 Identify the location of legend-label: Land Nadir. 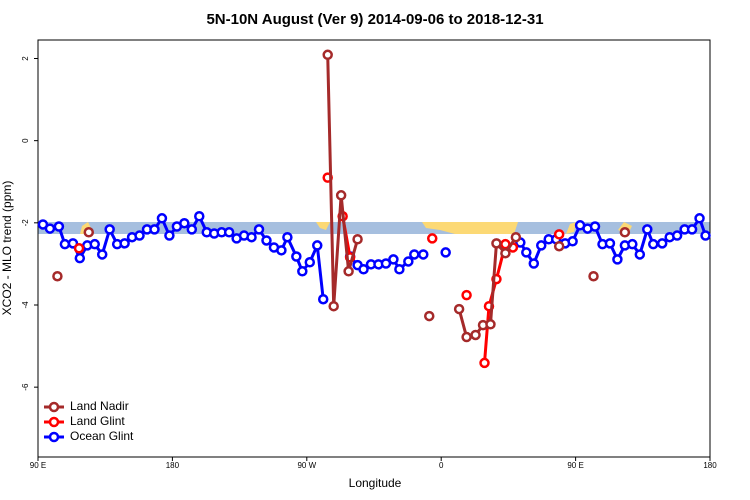
(99, 406).